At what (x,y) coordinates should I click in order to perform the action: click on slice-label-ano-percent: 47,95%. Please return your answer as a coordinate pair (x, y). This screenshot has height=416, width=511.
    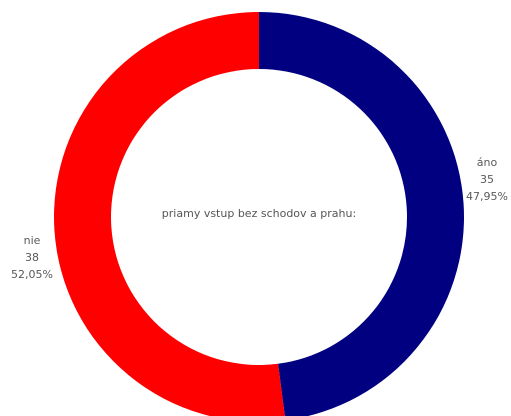
    Looking at the image, I should click on (487, 196).